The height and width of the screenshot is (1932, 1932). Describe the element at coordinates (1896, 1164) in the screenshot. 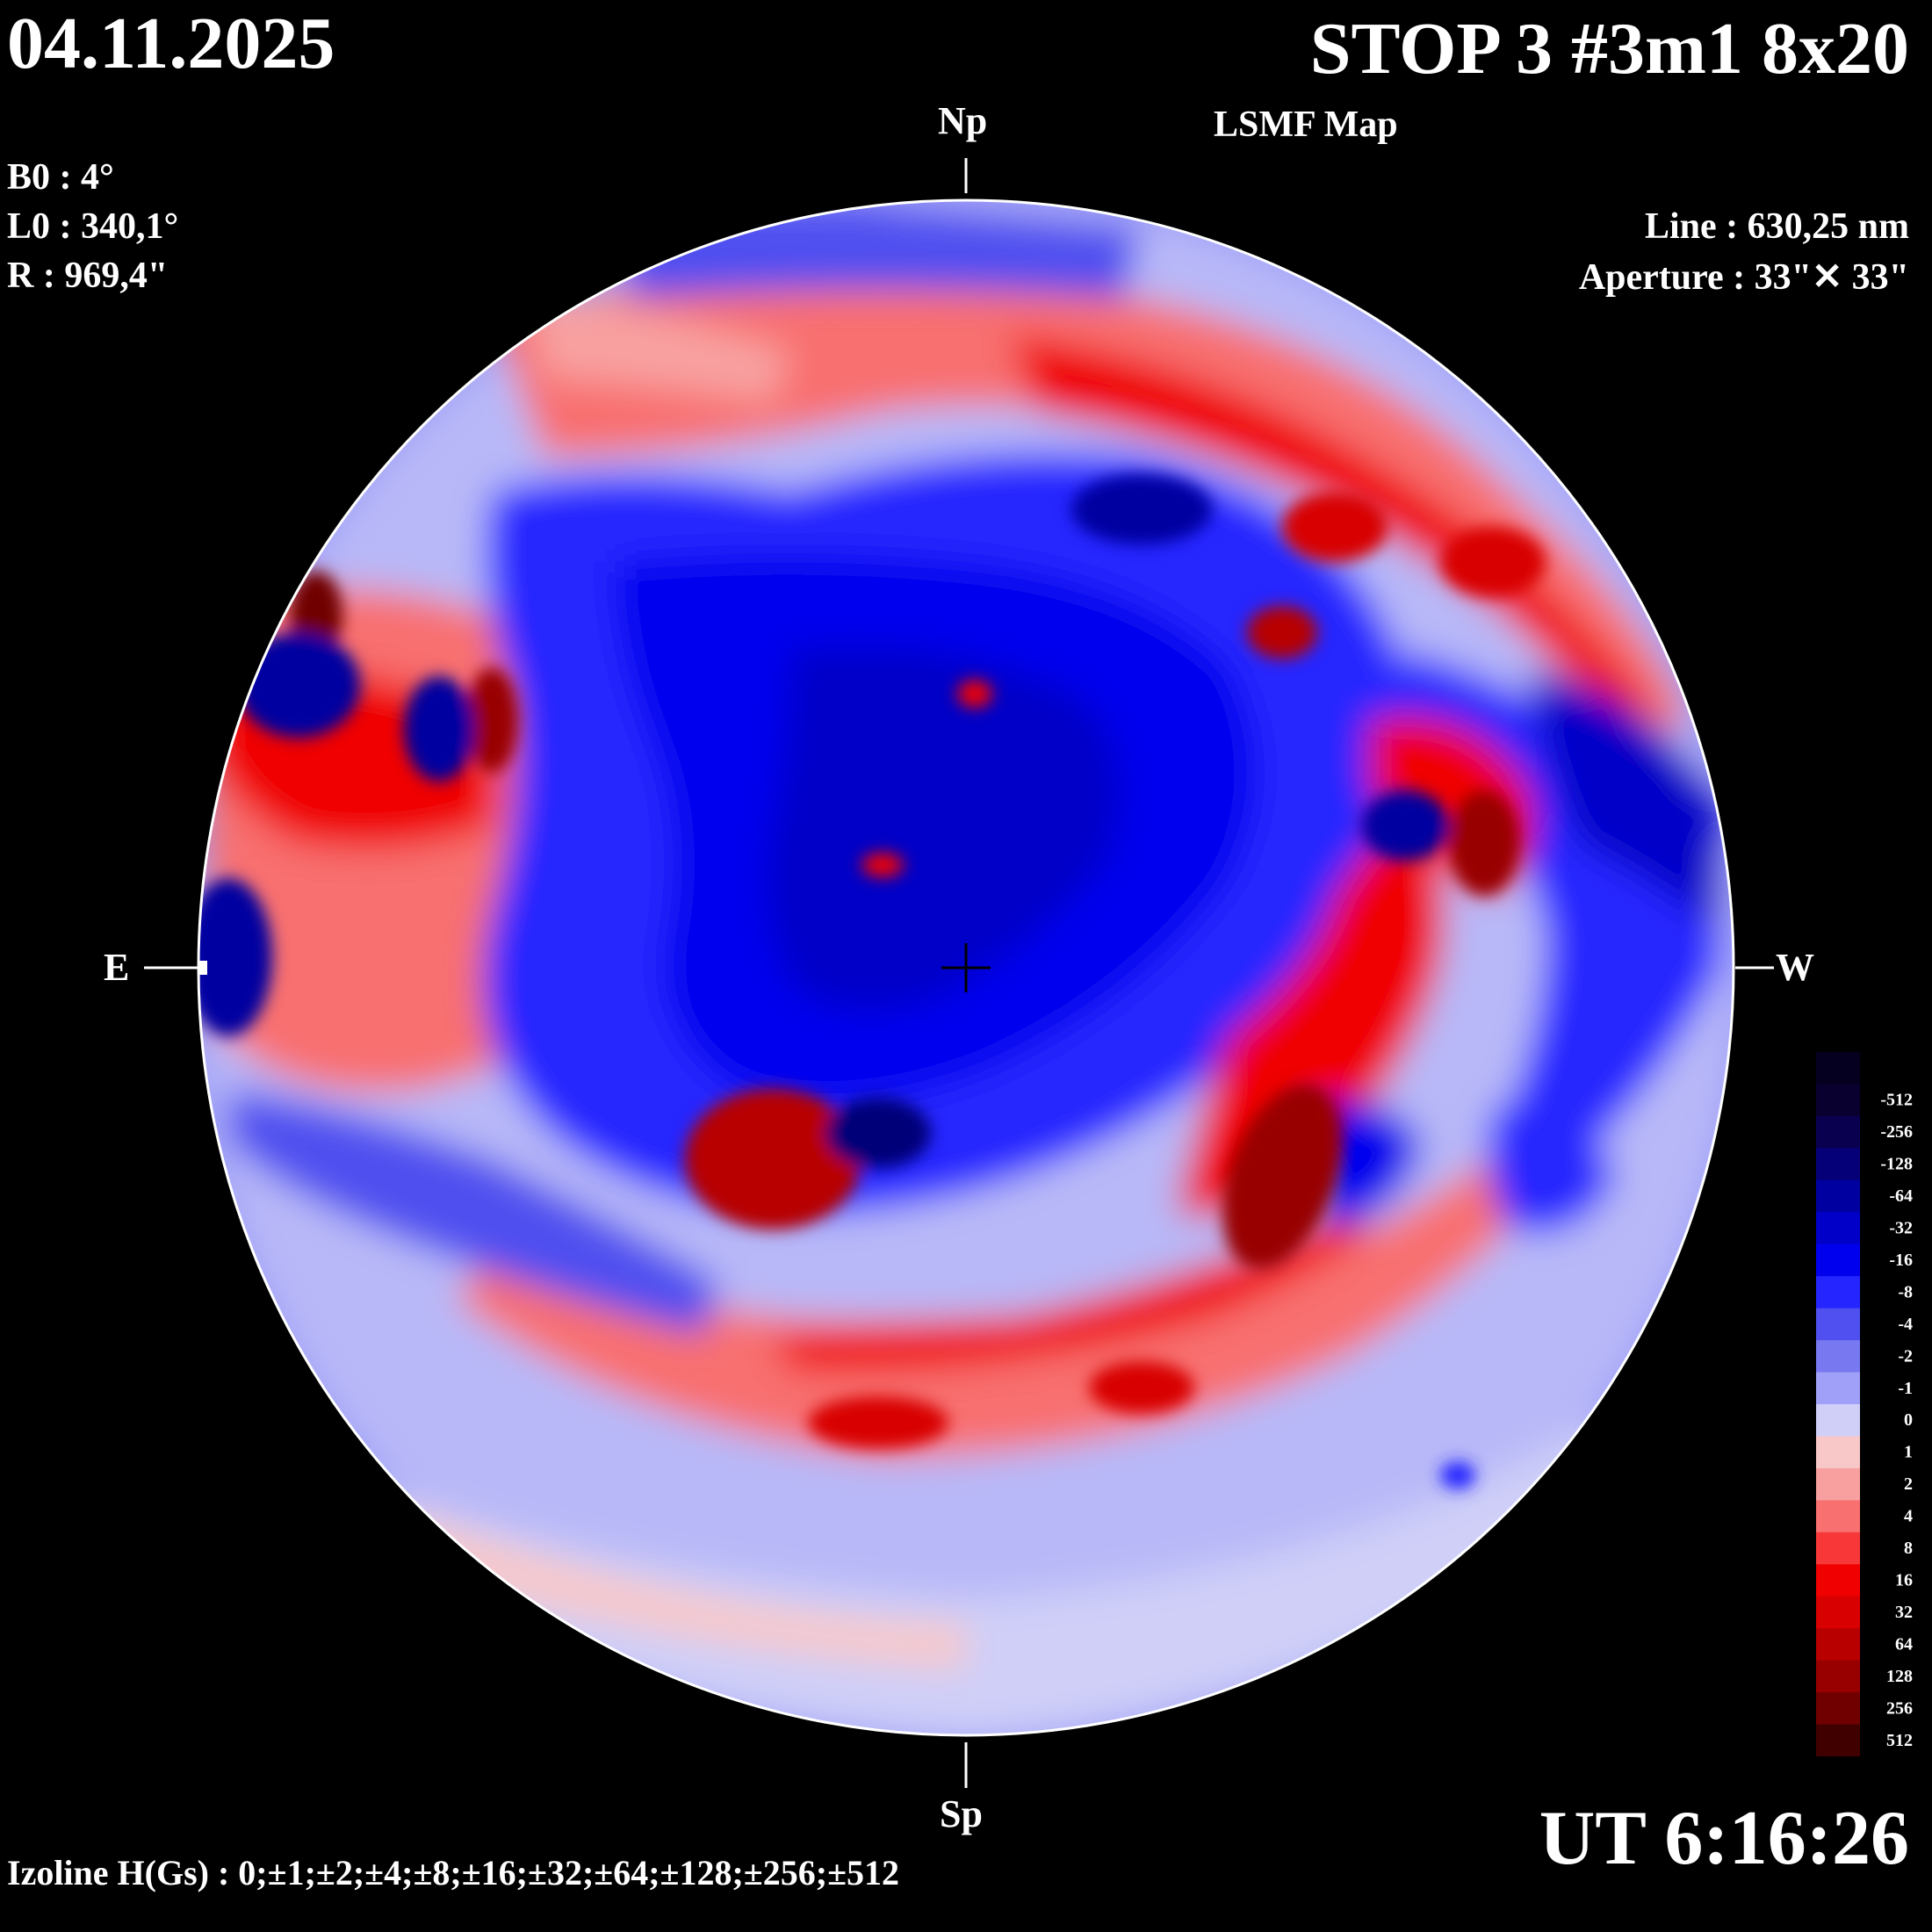

I see `legend-label: -128` at that location.